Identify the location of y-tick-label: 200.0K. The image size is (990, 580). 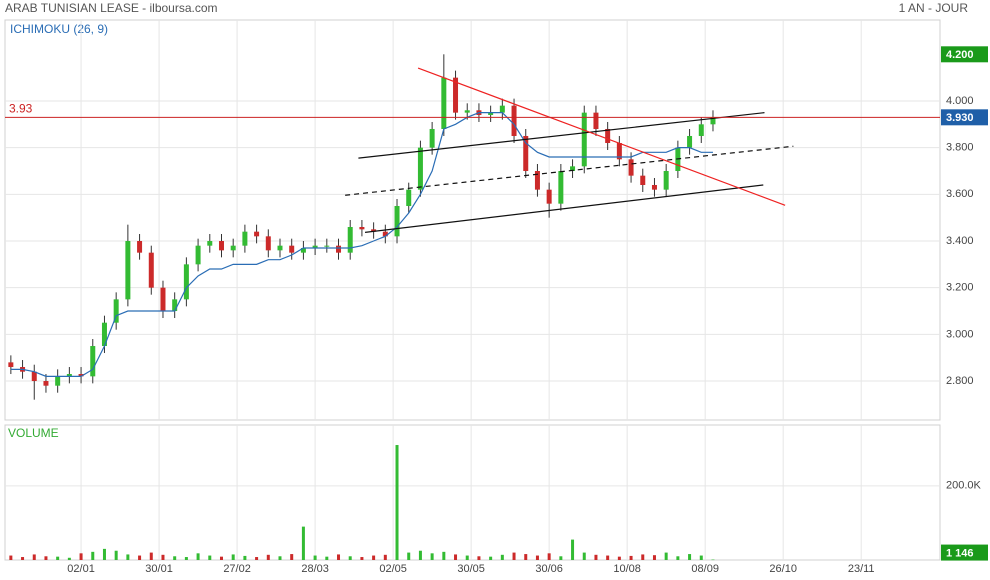
(964, 486).